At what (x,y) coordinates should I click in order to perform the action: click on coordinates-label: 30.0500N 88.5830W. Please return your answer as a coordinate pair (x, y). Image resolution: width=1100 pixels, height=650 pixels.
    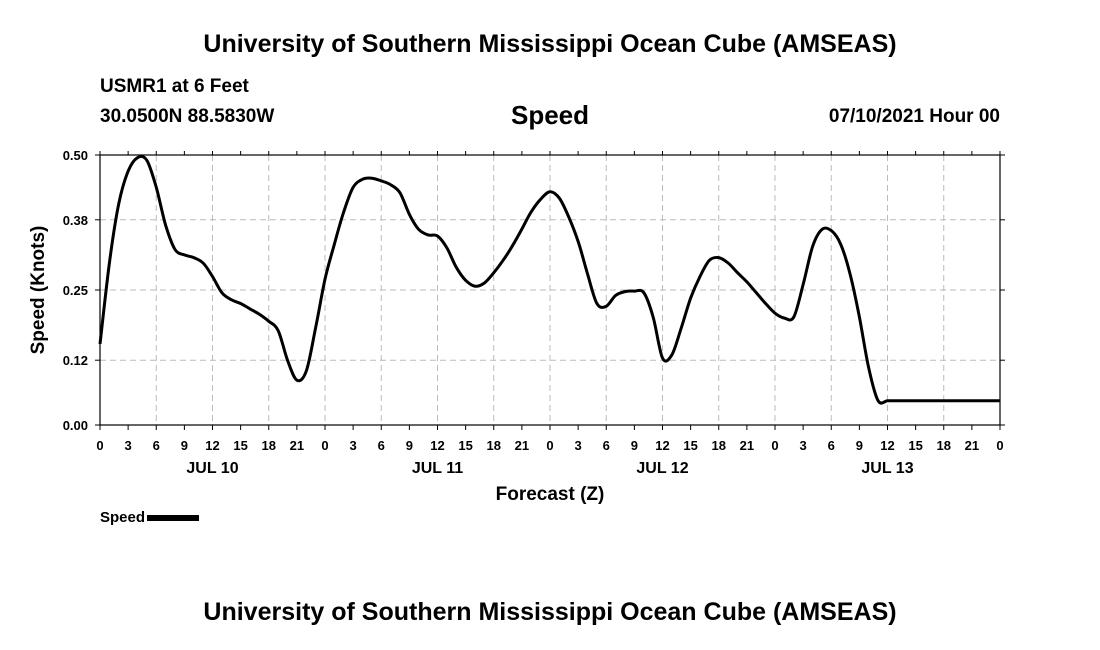
    Looking at the image, I should click on (187, 116).